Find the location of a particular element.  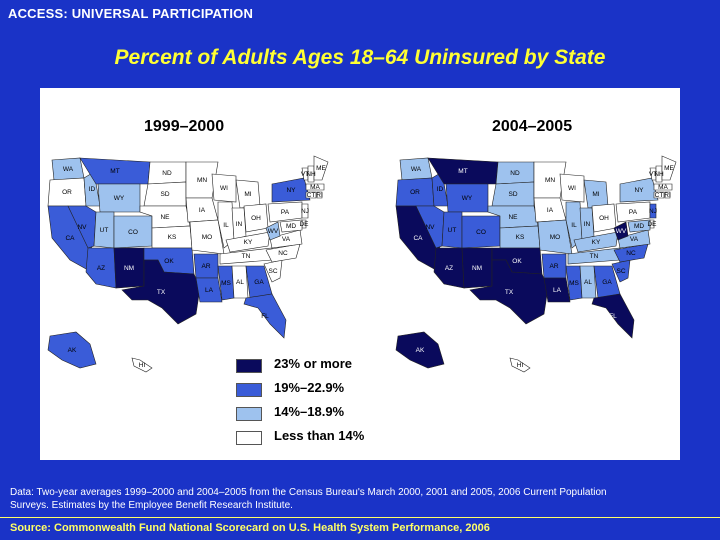

state-NH is located at coordinates (659, 174).